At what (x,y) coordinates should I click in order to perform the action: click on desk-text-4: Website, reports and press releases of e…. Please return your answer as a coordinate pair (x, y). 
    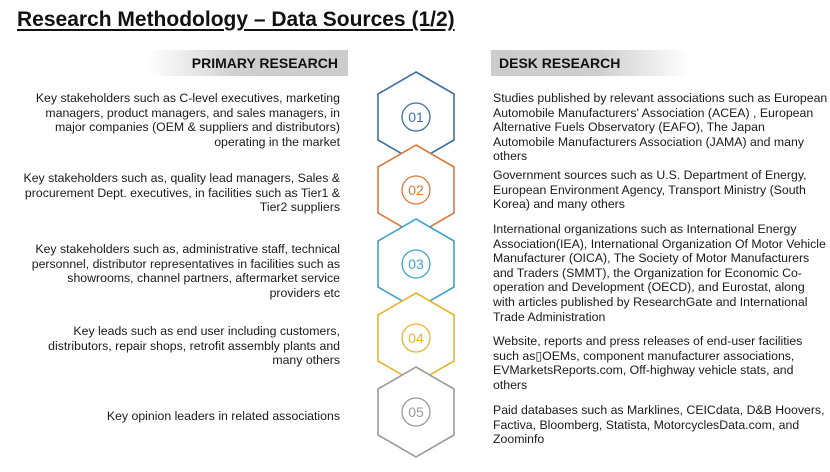
    Looking at the image, I should click on (648, 363).